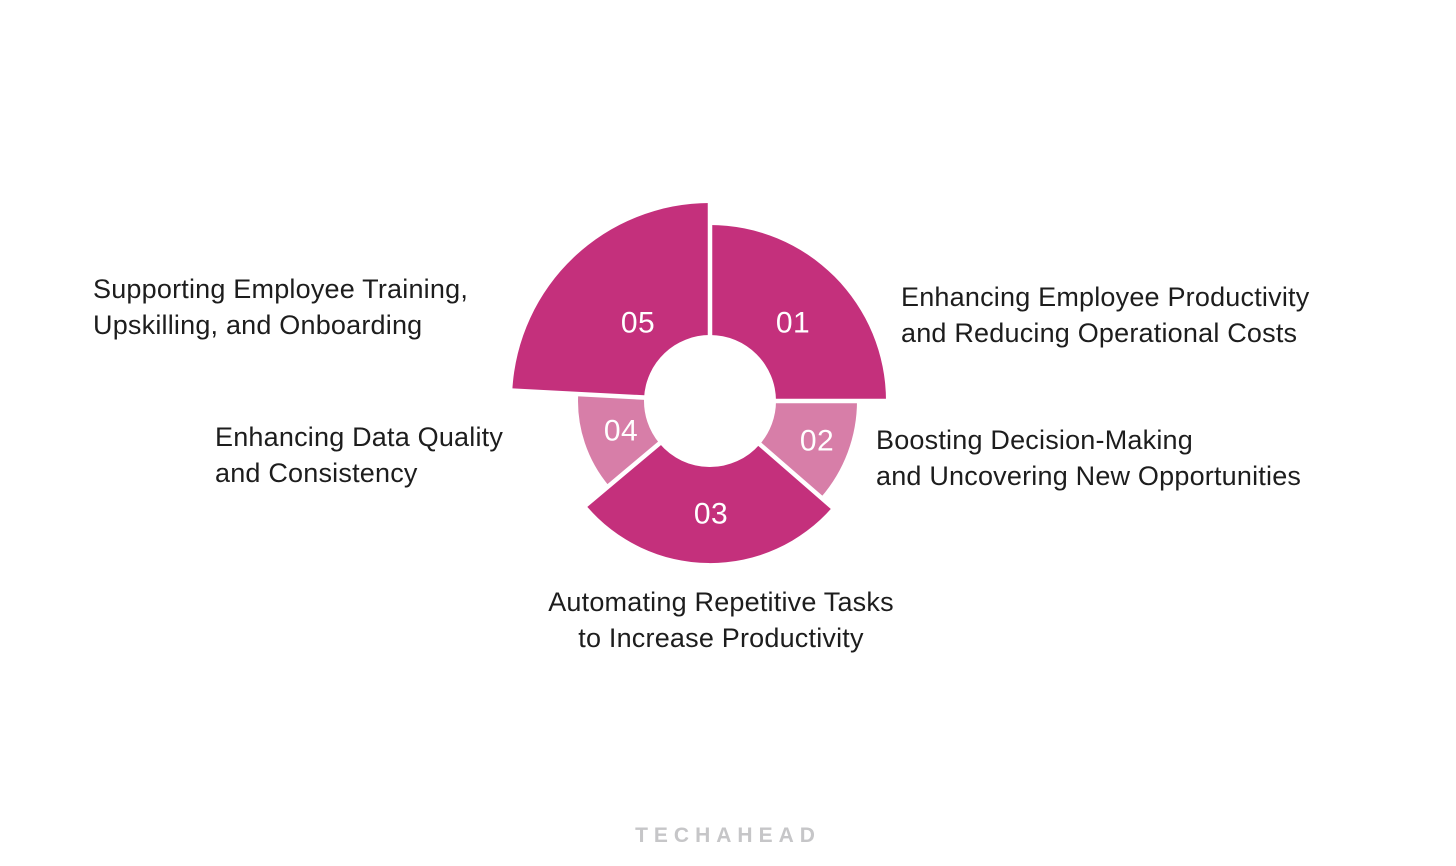  I want to click on segment-03-number: 03, so click(711, 514).